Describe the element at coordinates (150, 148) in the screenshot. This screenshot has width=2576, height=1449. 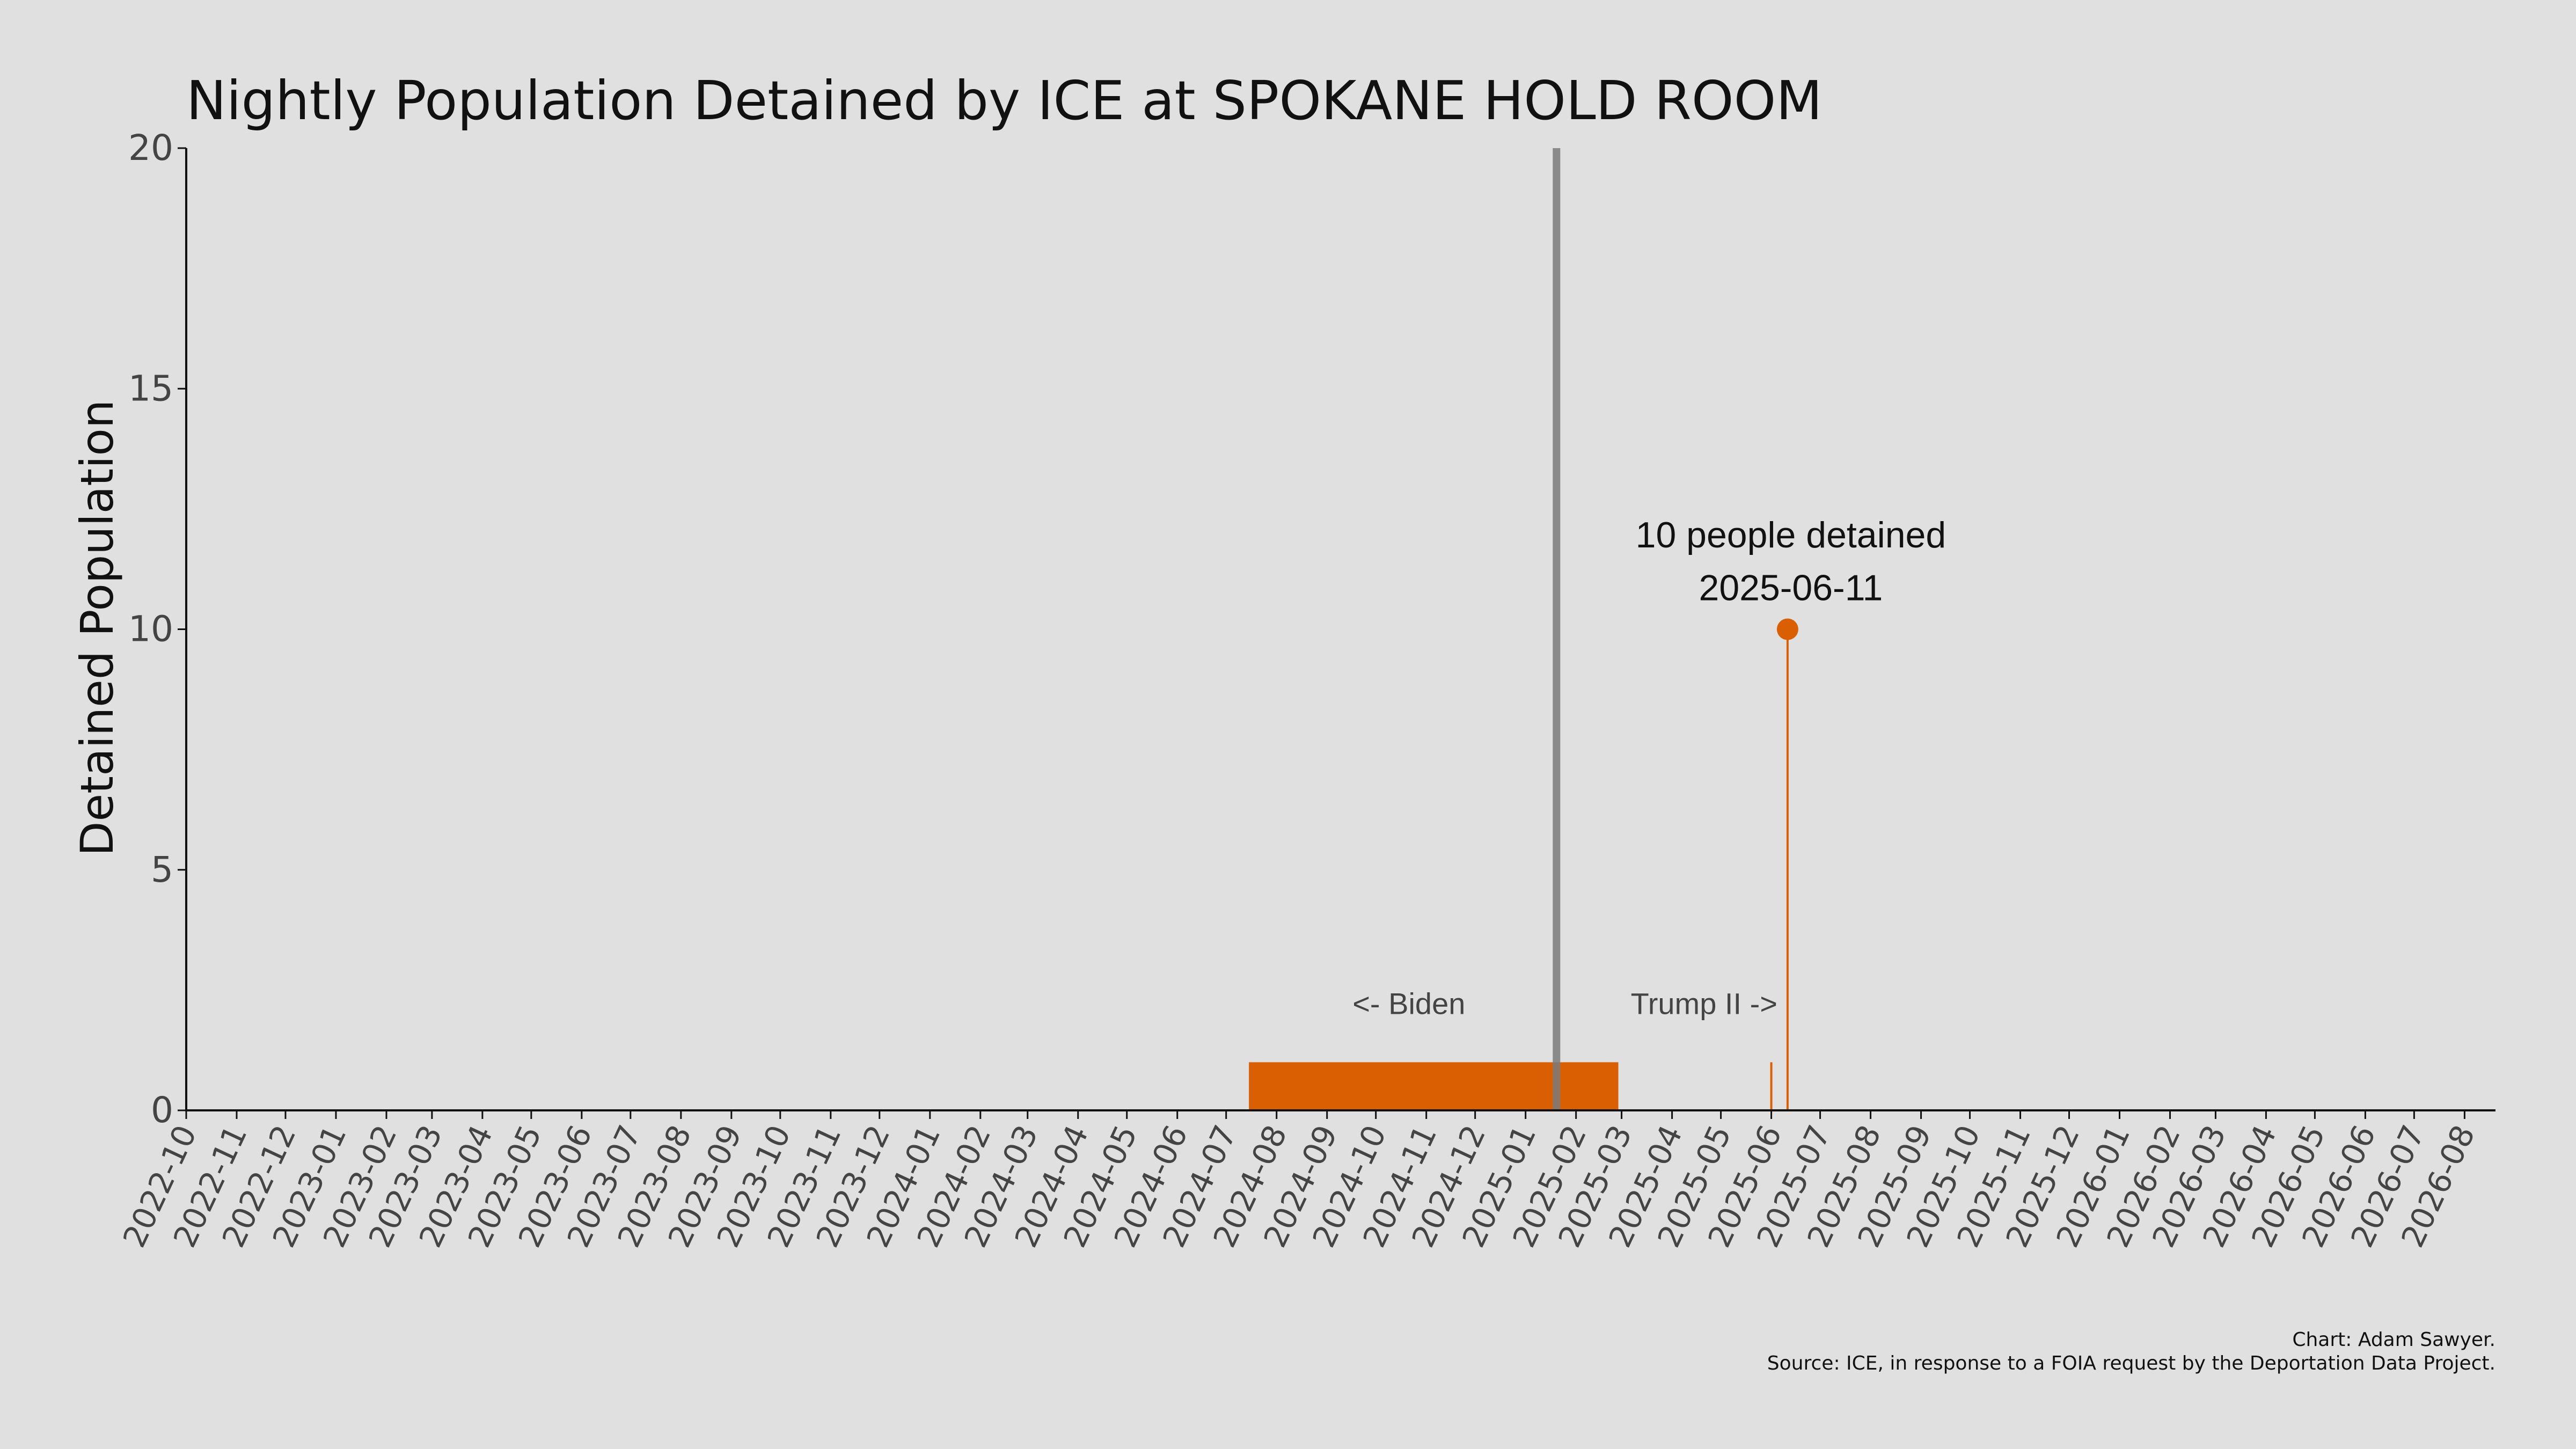
I see `y-tick-label: 20` at that location.